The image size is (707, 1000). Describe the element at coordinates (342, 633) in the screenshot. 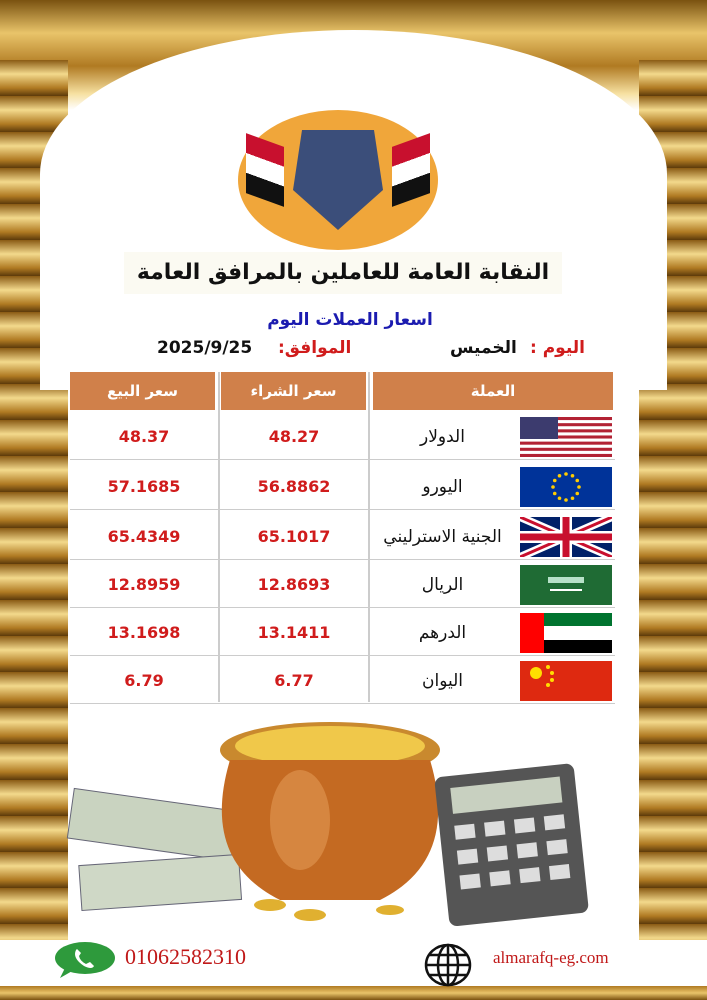

I see `table-row: 13.1698 13.1411 الدرهم` at that location.